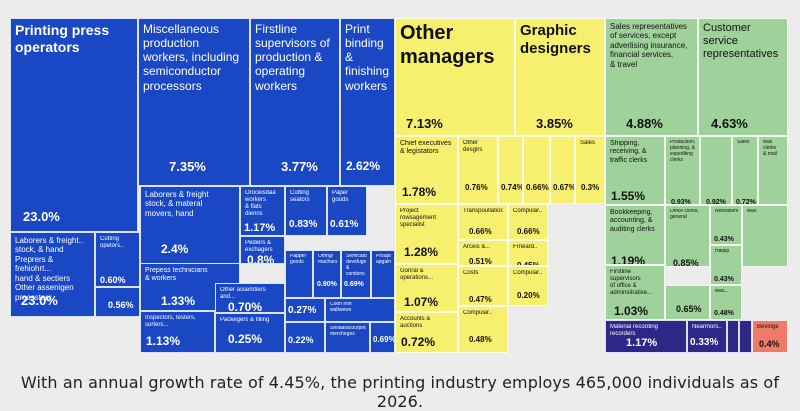  I want to click on tile-value: 1.07%, so click(421, 302).